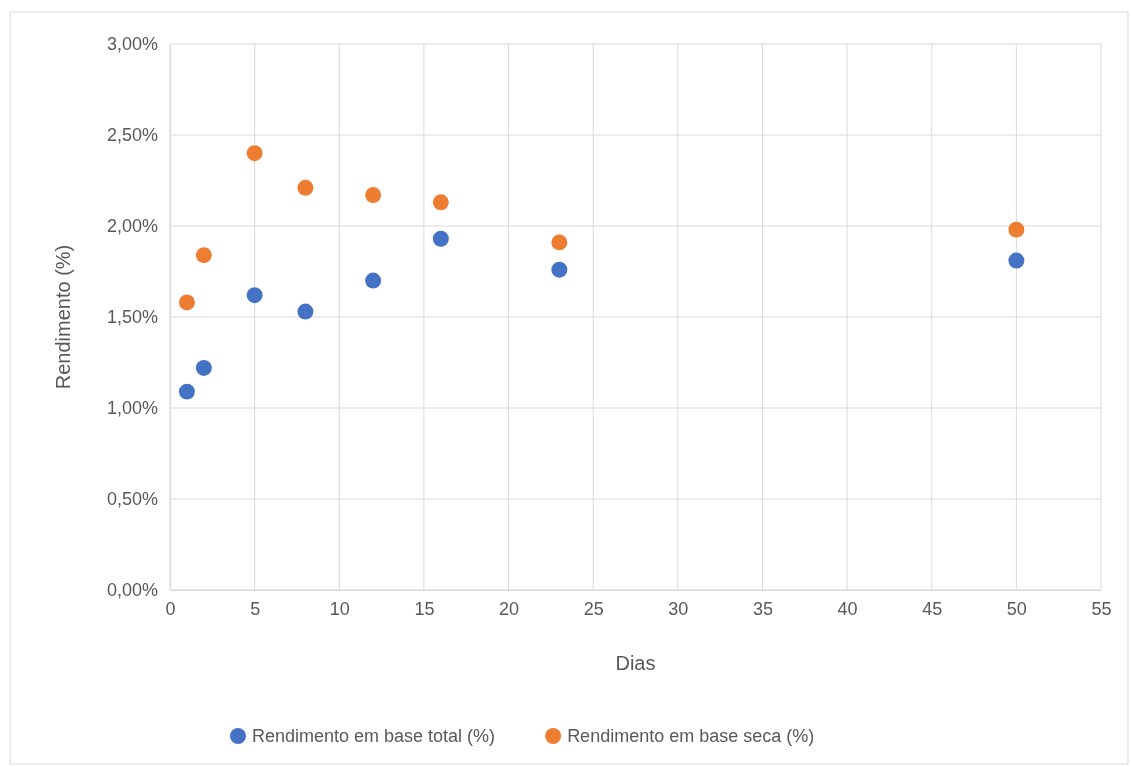  What do you see at coordinates (132, 44) in the screenshot?
I see `y-tick-label: 3,00%` at bounding box center [132, 44].